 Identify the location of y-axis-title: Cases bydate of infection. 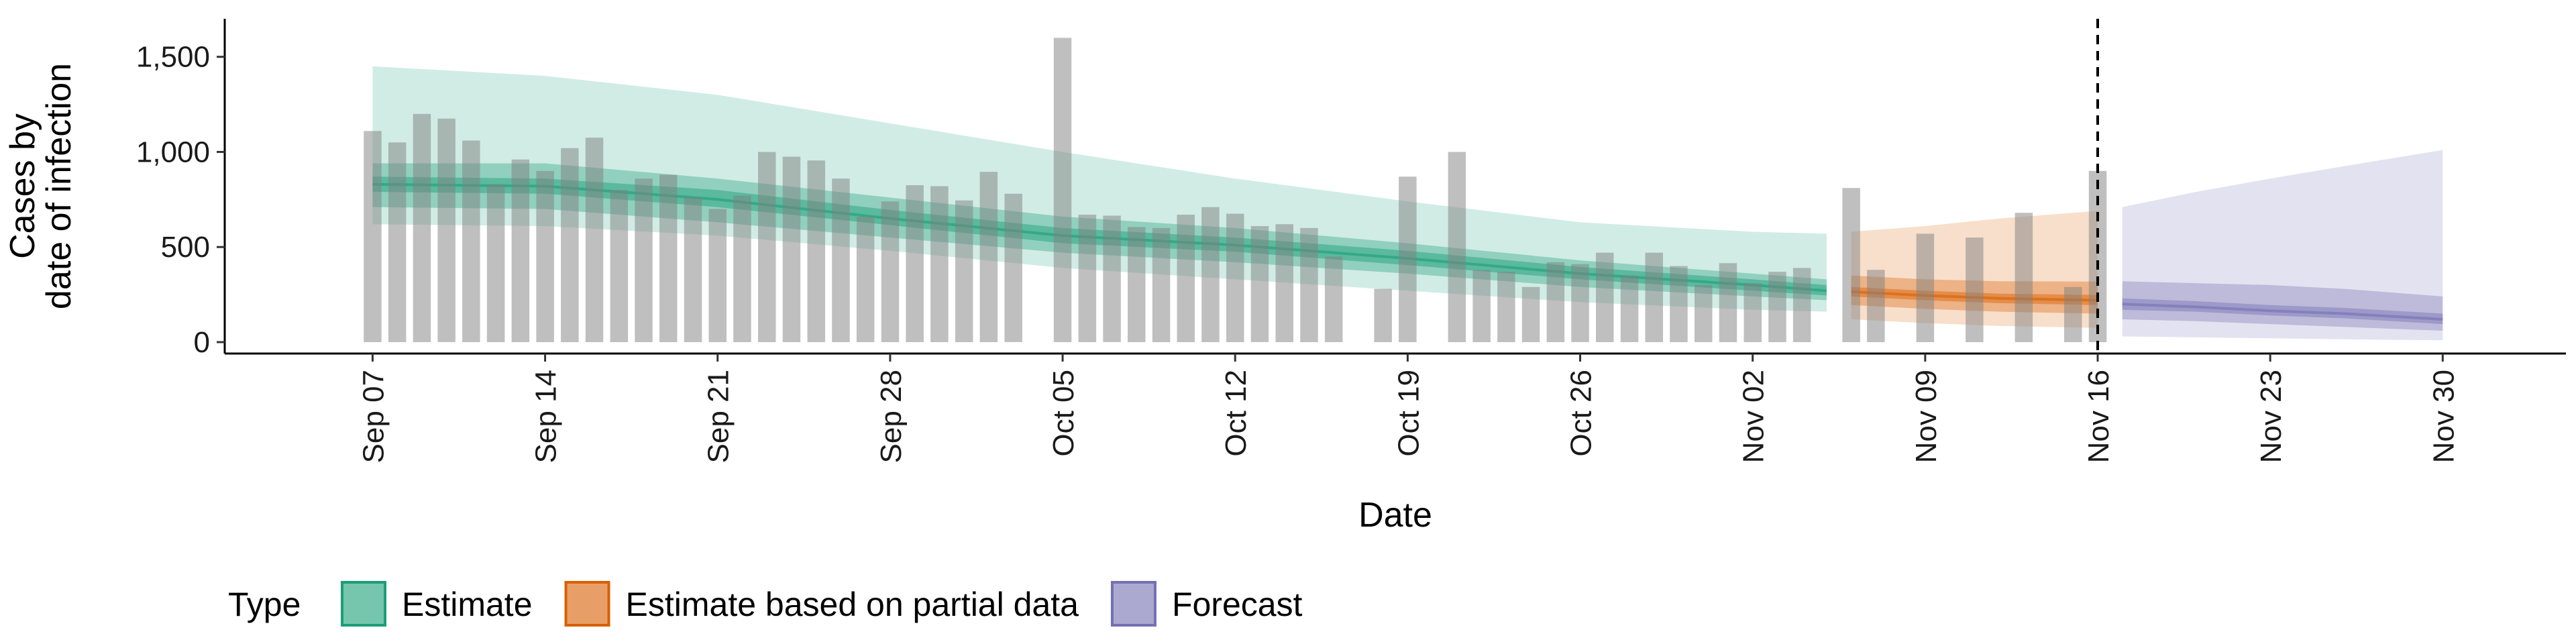
(40, 186).